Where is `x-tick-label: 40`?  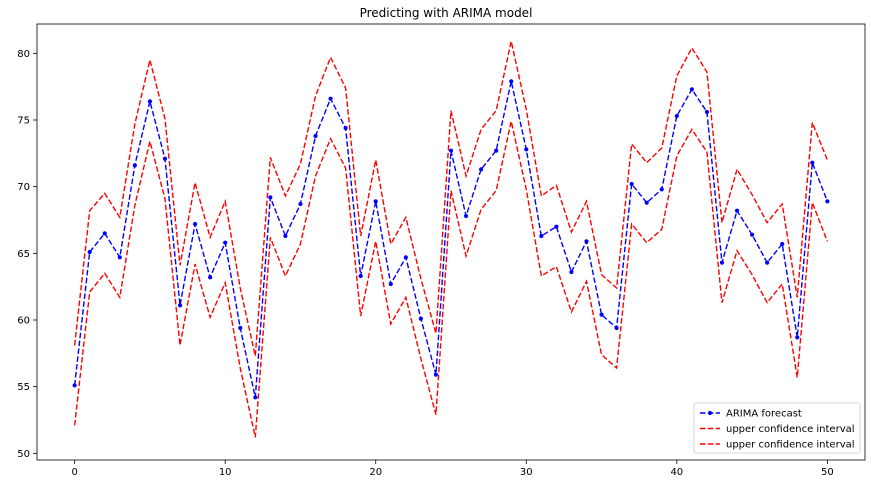 x-tick-label: 40 is located at coordinates (676, 472).